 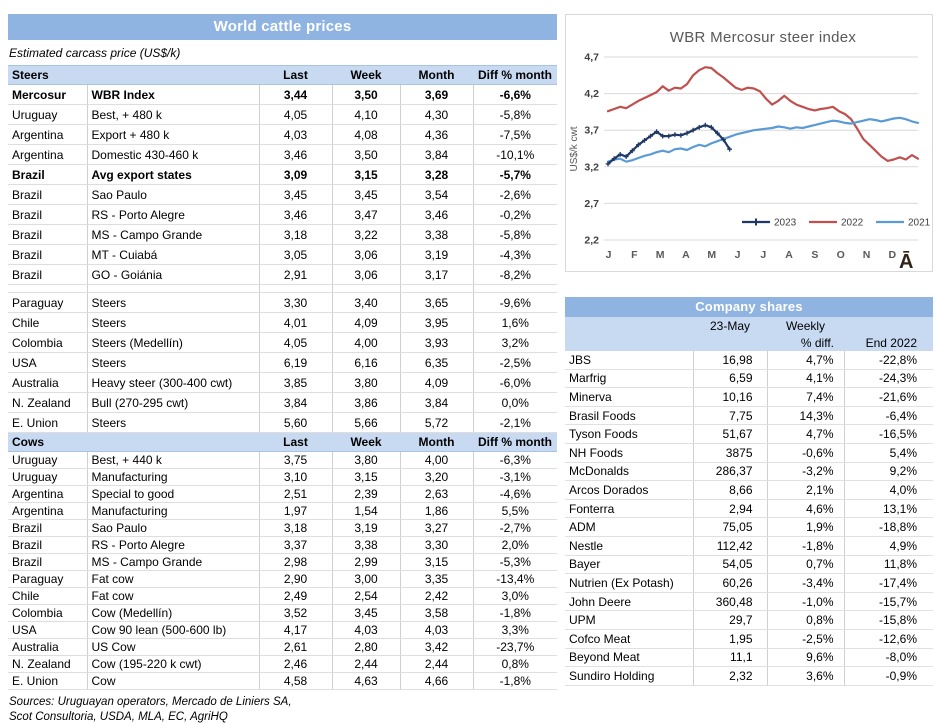 What do you see at coordinates (295, 528) in the screenshot?
I see `last-cell: 3,18` at bounding box center [295, 528].